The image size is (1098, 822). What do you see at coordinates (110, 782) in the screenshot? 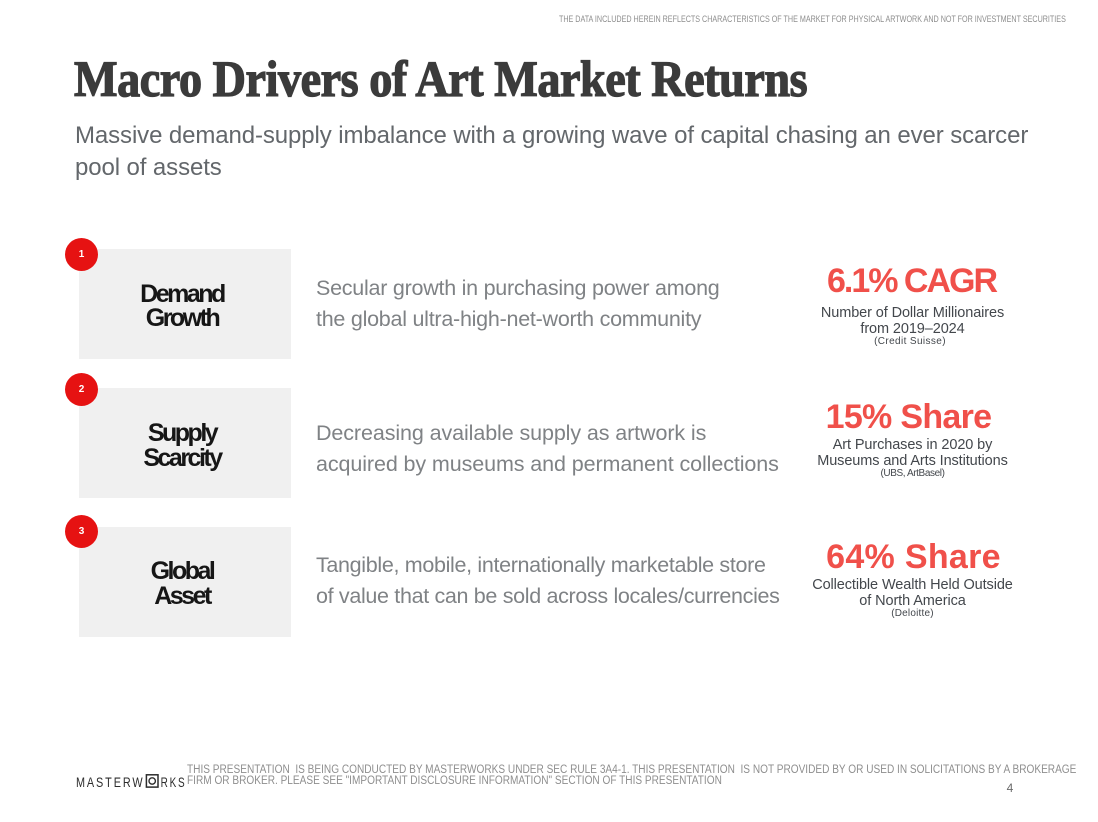
I see `svg-text: MASTERW` at bounding box center [110, 782].